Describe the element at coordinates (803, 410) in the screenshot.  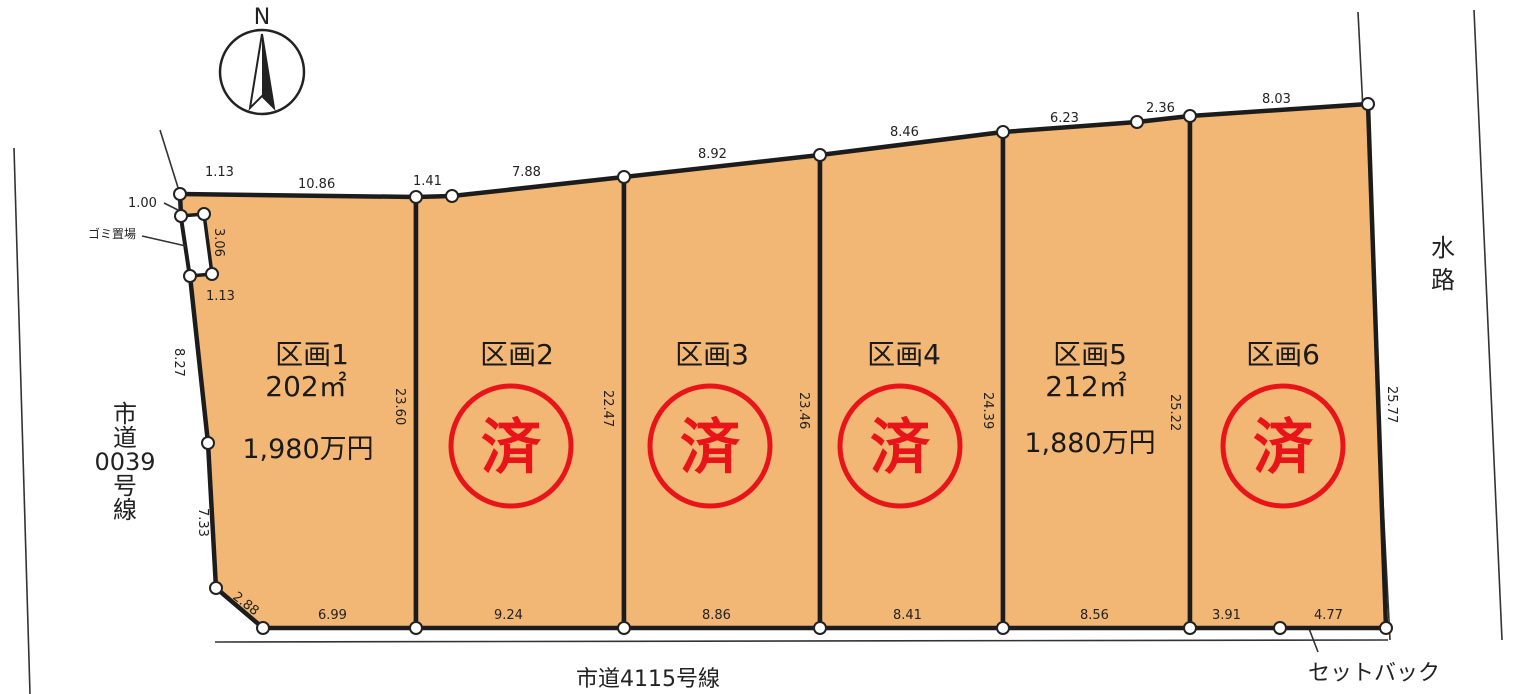
I see `dim-divider-3-4: 23.46` at that location.